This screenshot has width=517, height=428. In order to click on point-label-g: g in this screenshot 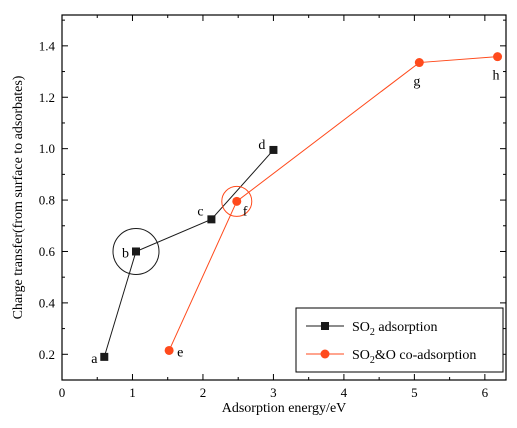, I will do `click(416, 82)`.